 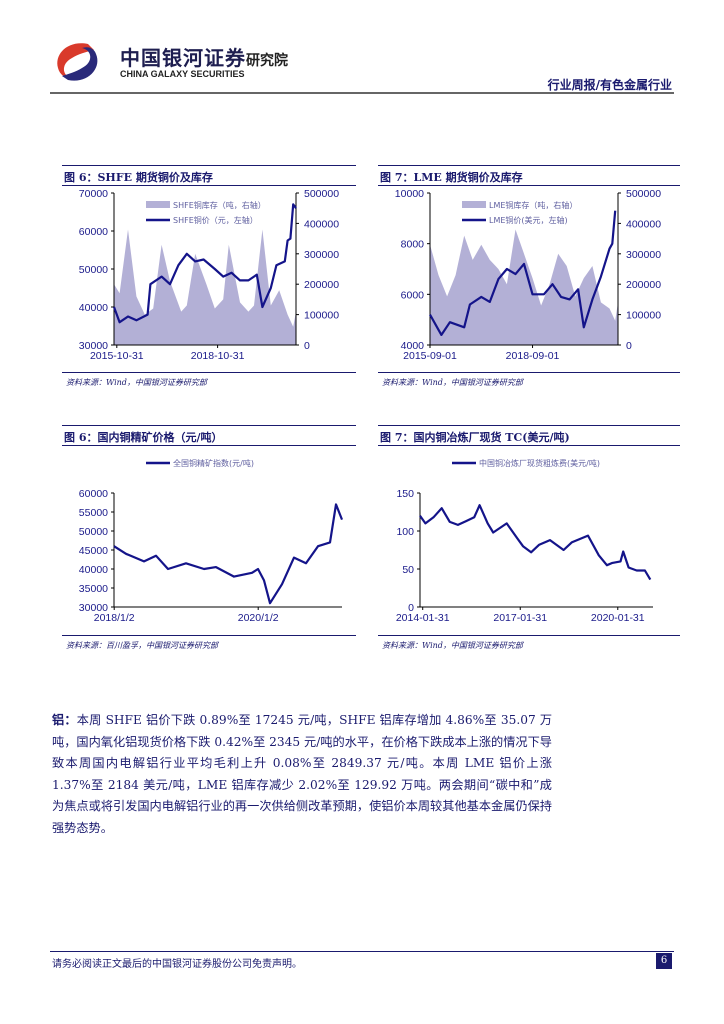 What do you see at coordinates (218, 356) in the screenshot?
I see `x-tick-label: 2018-10-31` at bounding box center [218, 356].